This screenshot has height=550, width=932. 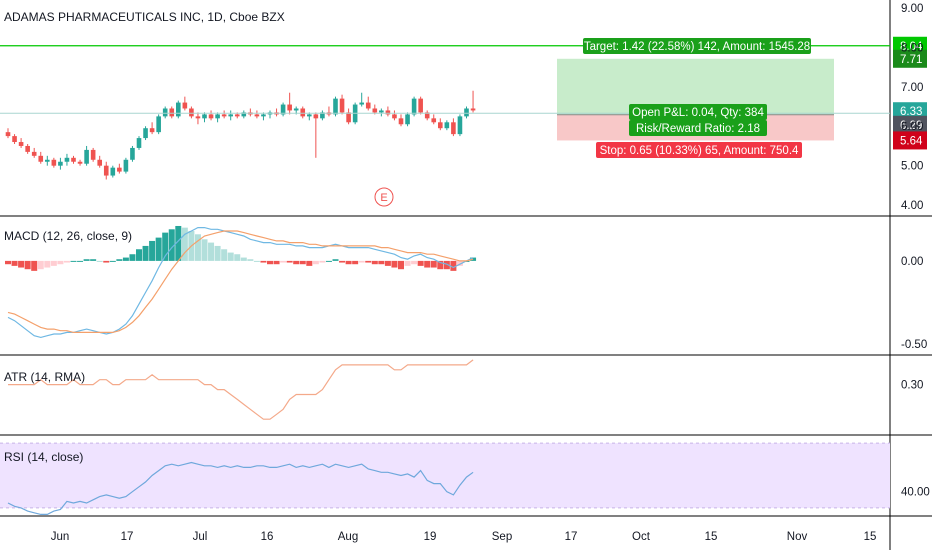 I want to click on rr-label-box, so click(x=698, y=128).